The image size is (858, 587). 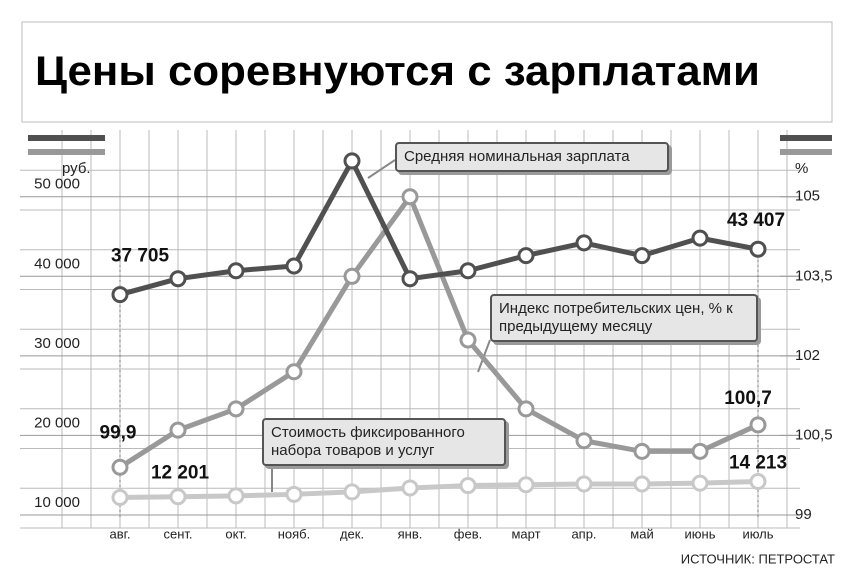 I want to click on chart-title: Цены соревнуются с зарплатами, so click(x=397, y=70).